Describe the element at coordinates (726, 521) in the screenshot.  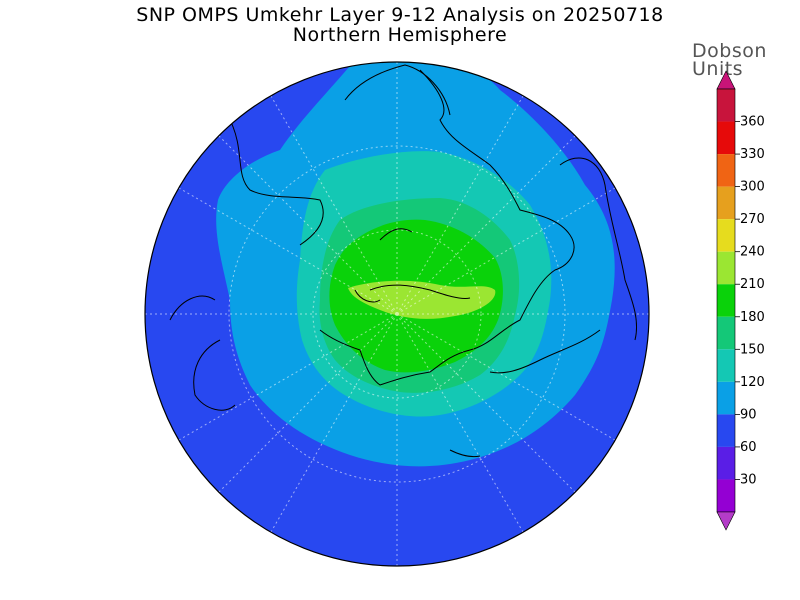
I see `colorbar-under-triangle` at that location.